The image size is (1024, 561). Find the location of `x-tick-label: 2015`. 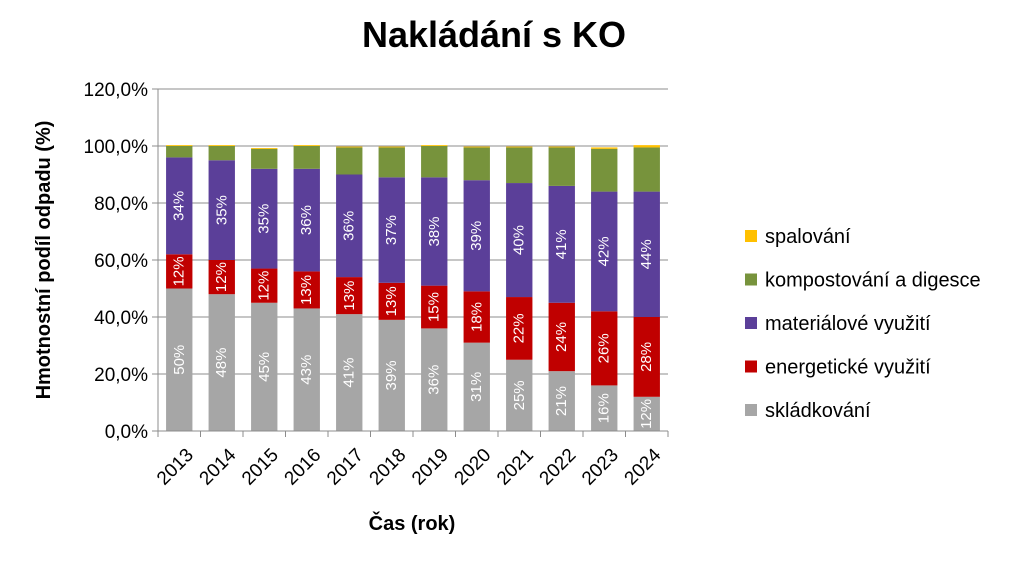

x-tick-label: 2015 is located at coordinates (260, 467).